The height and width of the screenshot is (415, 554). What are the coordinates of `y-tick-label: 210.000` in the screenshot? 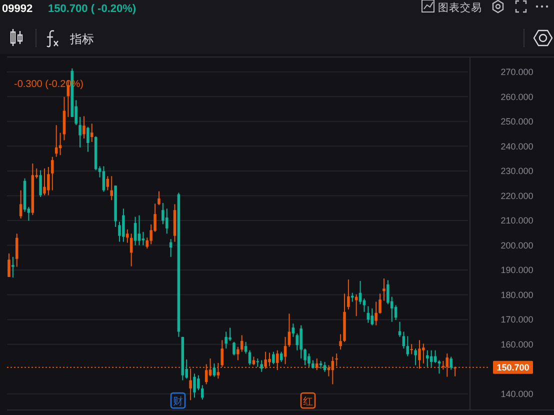 It's located at (517, 221).